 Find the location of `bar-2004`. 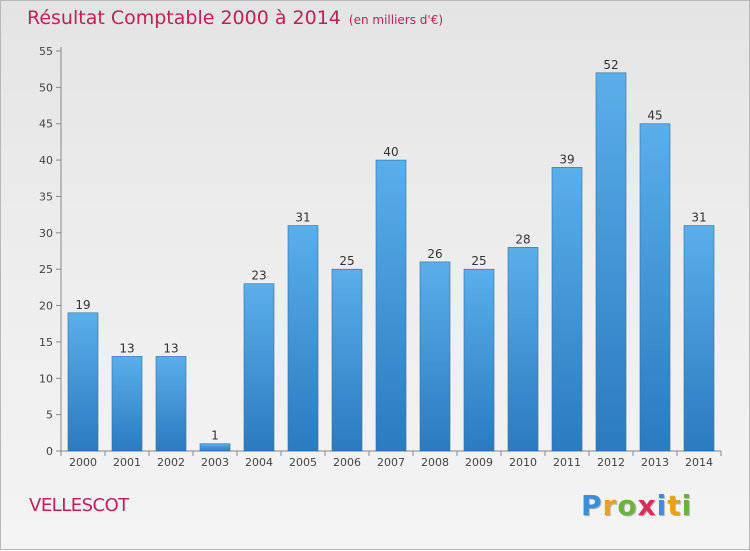

bar-2004 is located at coordinates (259, 367).